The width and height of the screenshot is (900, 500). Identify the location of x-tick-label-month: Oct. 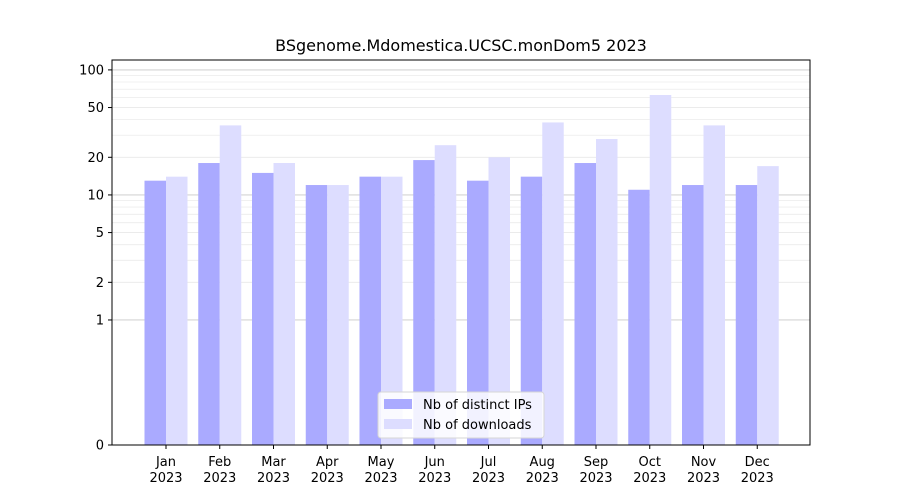
(650, 462).